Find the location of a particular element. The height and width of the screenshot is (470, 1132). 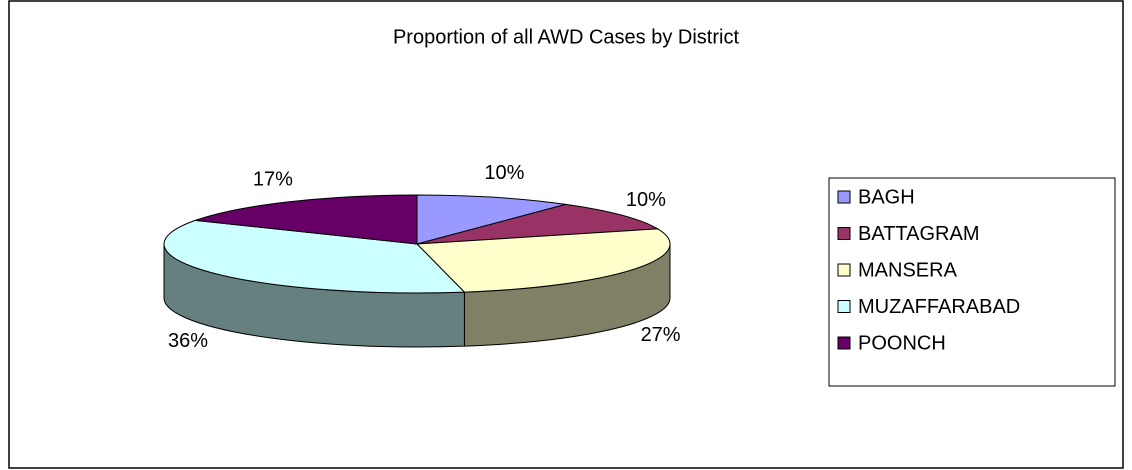

legend-label: POONCH is located at coordinates (902, 343).